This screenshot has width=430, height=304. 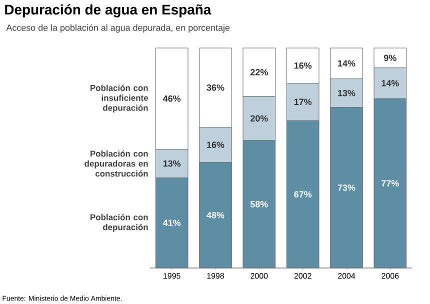 I want to click on series-label: Población con depuradoras en construcción, so click(x=116, y=163).